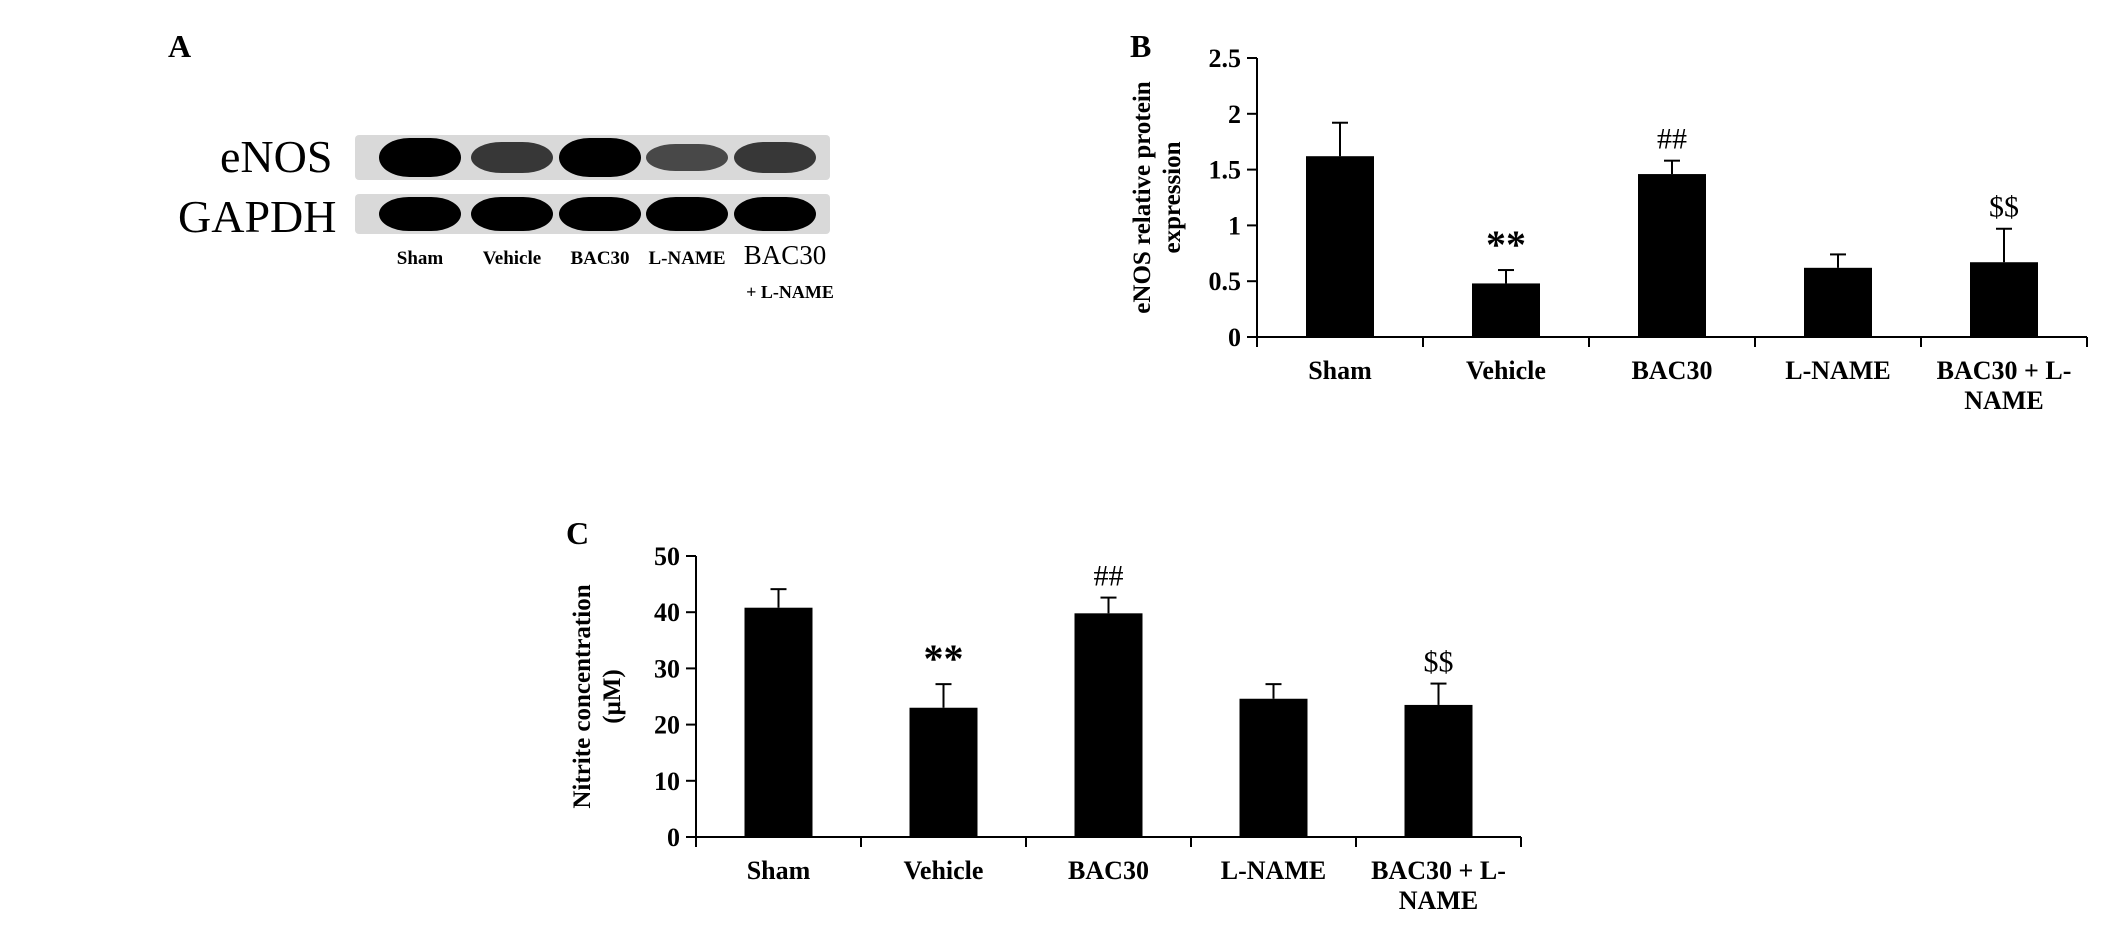  Describe the element at coordinates (1141, 46) in the screenshot. I see `panel-label-b: B` at that location.